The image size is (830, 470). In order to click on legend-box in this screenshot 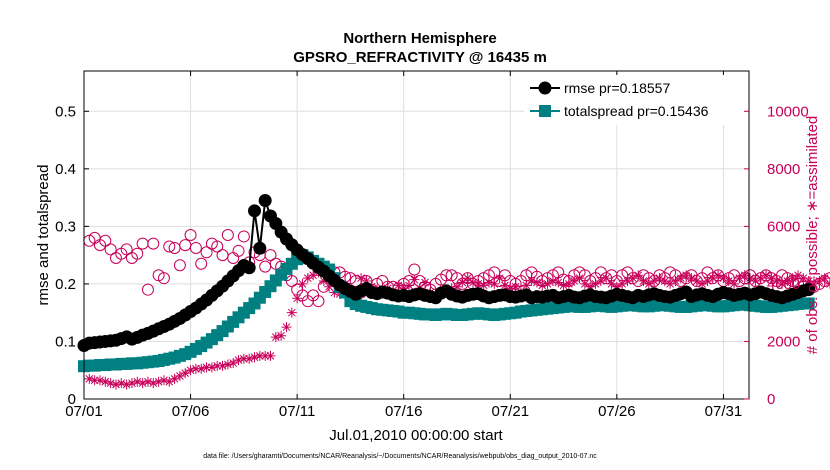, I will do `click(634, 100)`.